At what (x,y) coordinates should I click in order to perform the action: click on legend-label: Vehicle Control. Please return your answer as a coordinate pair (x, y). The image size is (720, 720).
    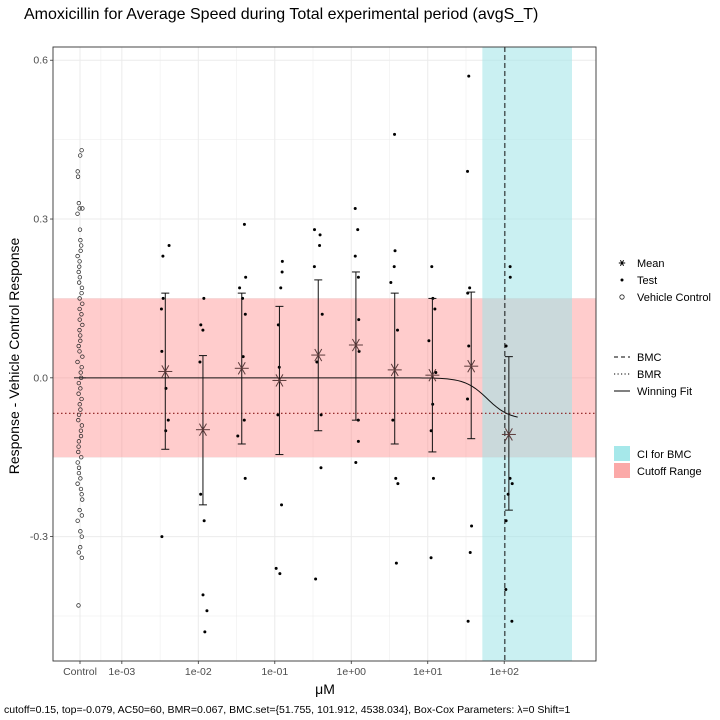
    Looking at the image, I should click on (674, 298).